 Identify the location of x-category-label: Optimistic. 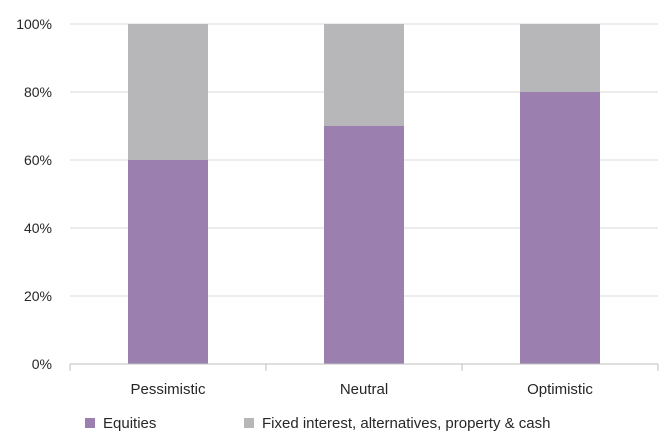
(560, 389).